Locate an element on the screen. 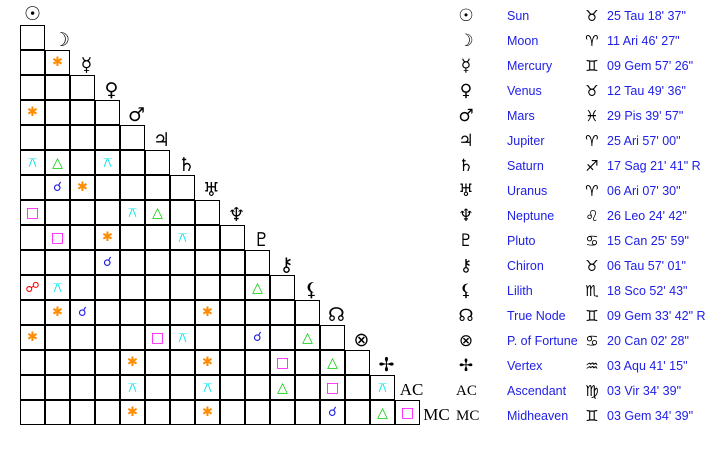  aspect-cell-neptune-mercury is located at coordinates (82, 212).